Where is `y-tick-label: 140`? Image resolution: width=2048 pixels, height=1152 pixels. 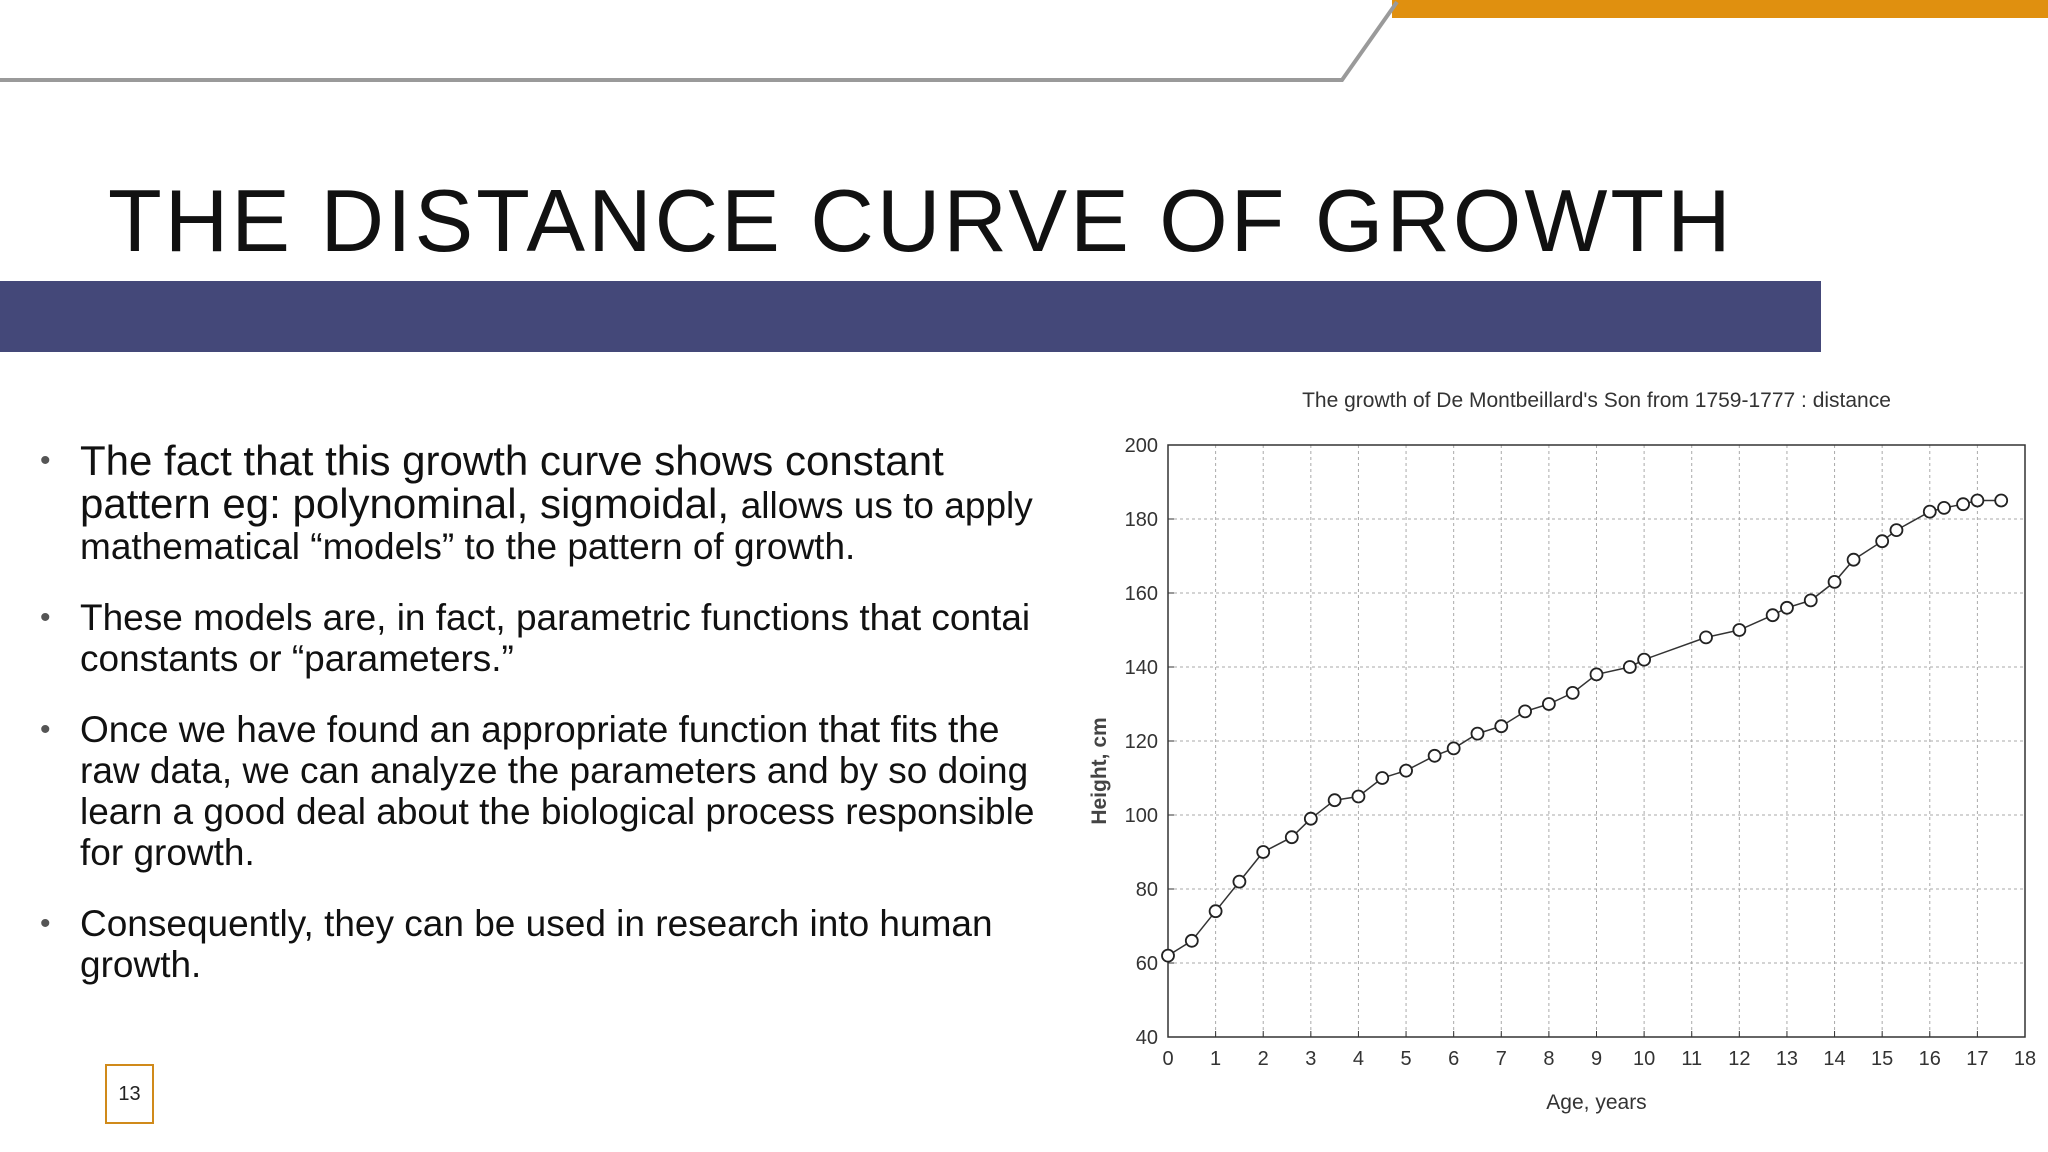
y-tick-label: 140 is located at coordinates (1141, 668).